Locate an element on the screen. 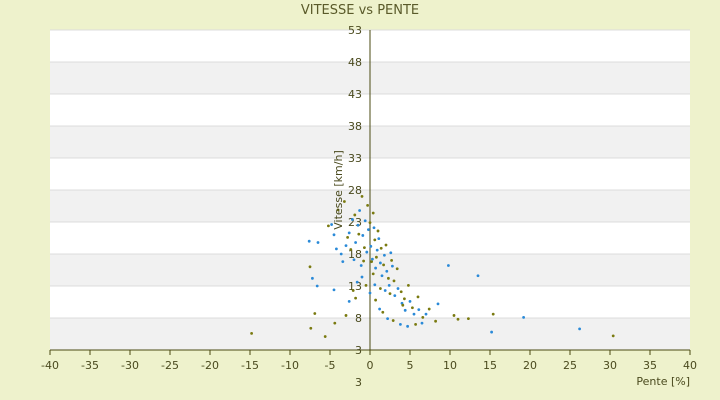 This screenshot has width=720, height=400. x-tick-label: -35 is located at coordinates (90, 365).